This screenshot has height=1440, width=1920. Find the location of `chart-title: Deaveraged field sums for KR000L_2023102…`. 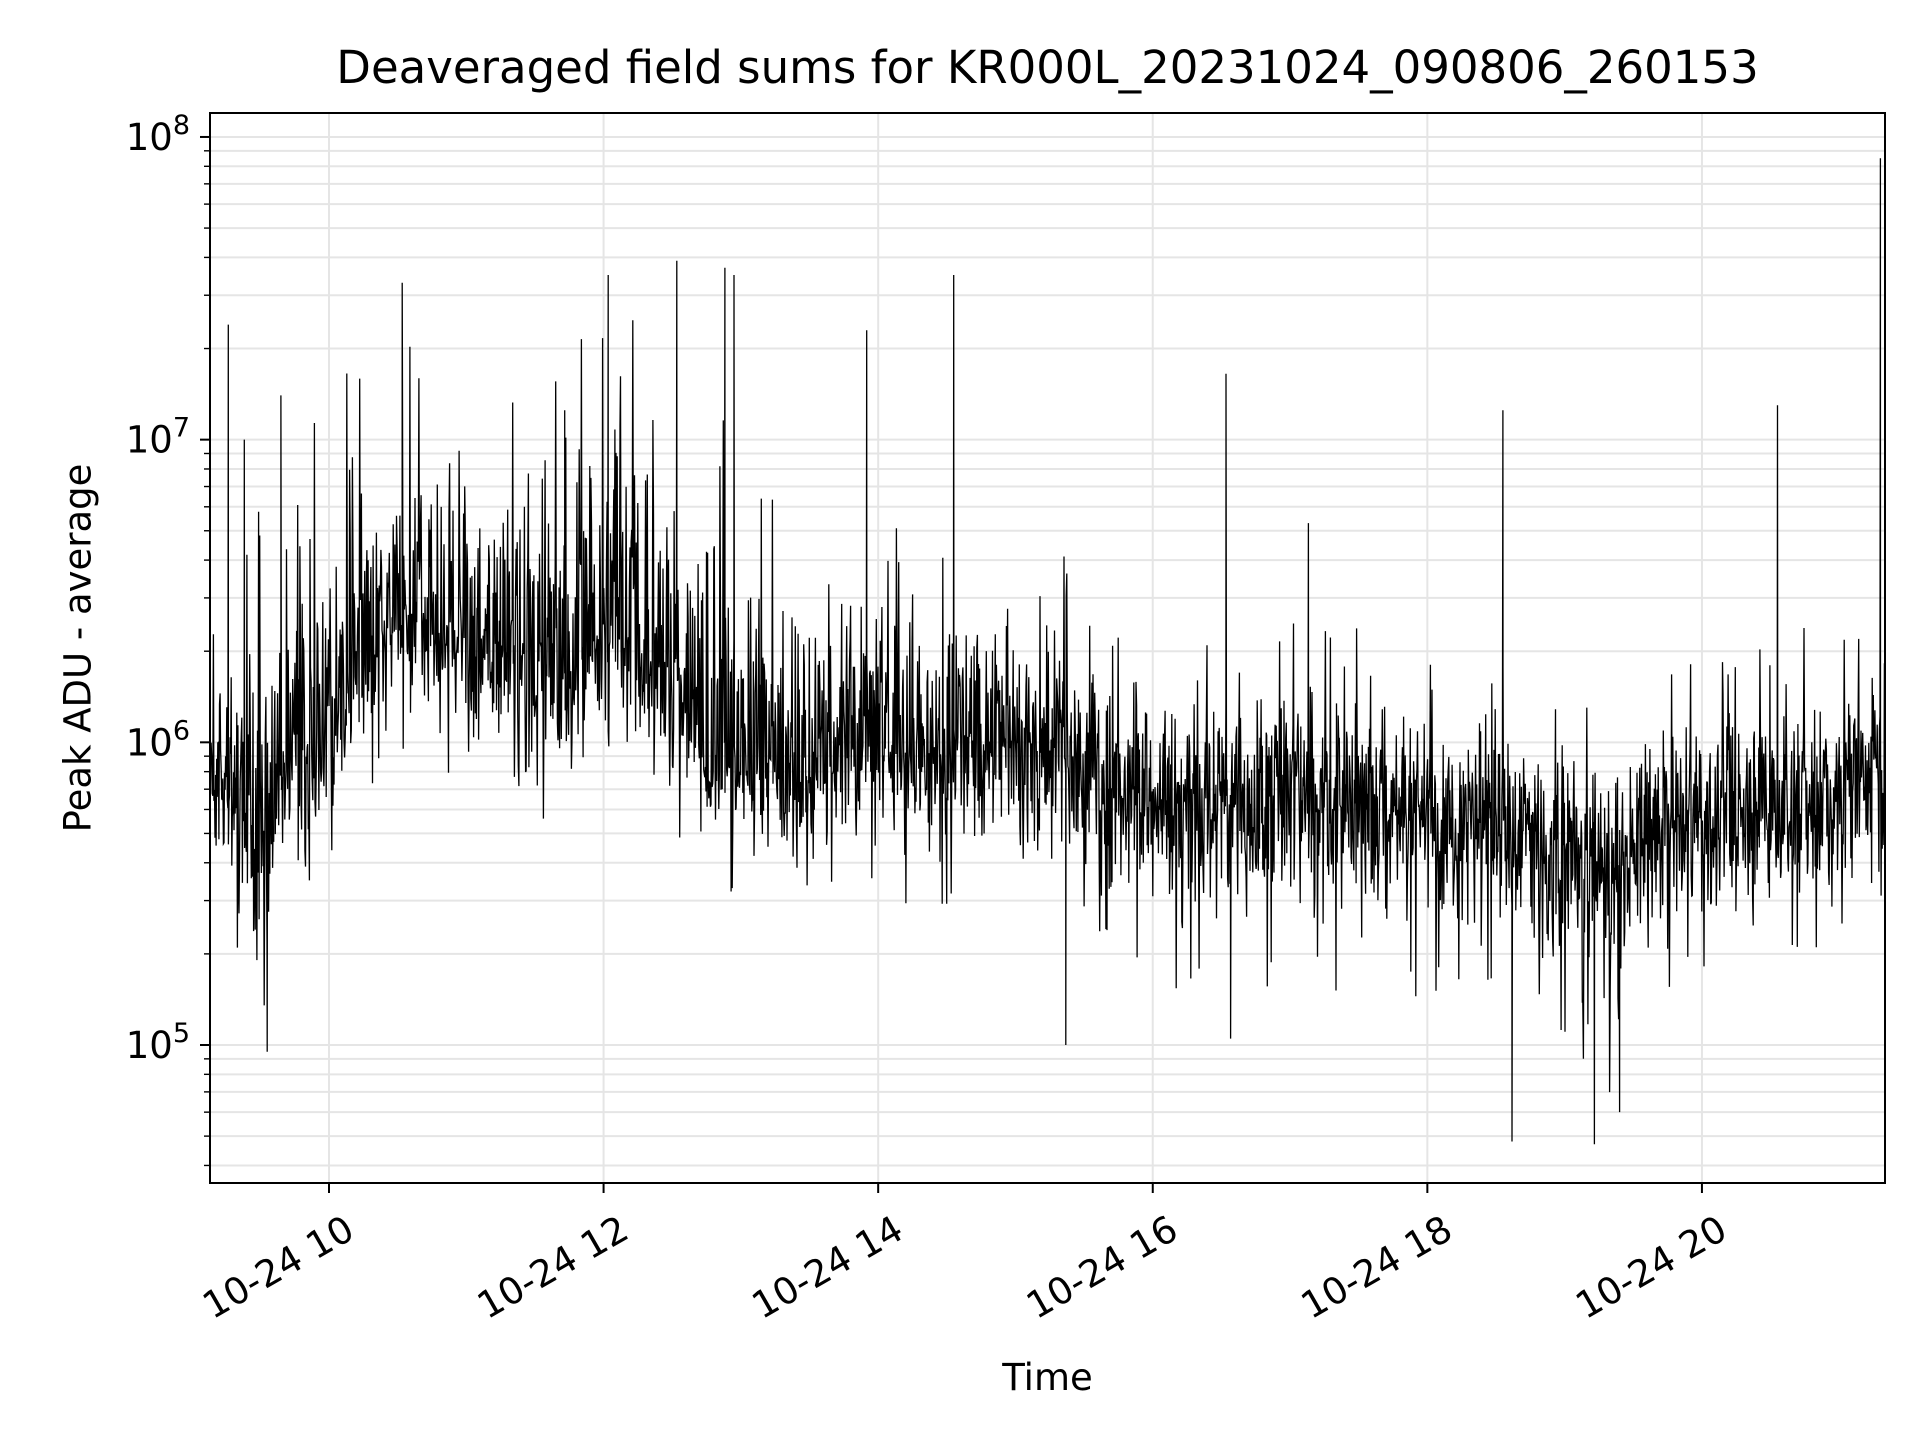

chart-title: Deaveraged field sums for KR000L_2023102… is located at coordinates (1047, 67).